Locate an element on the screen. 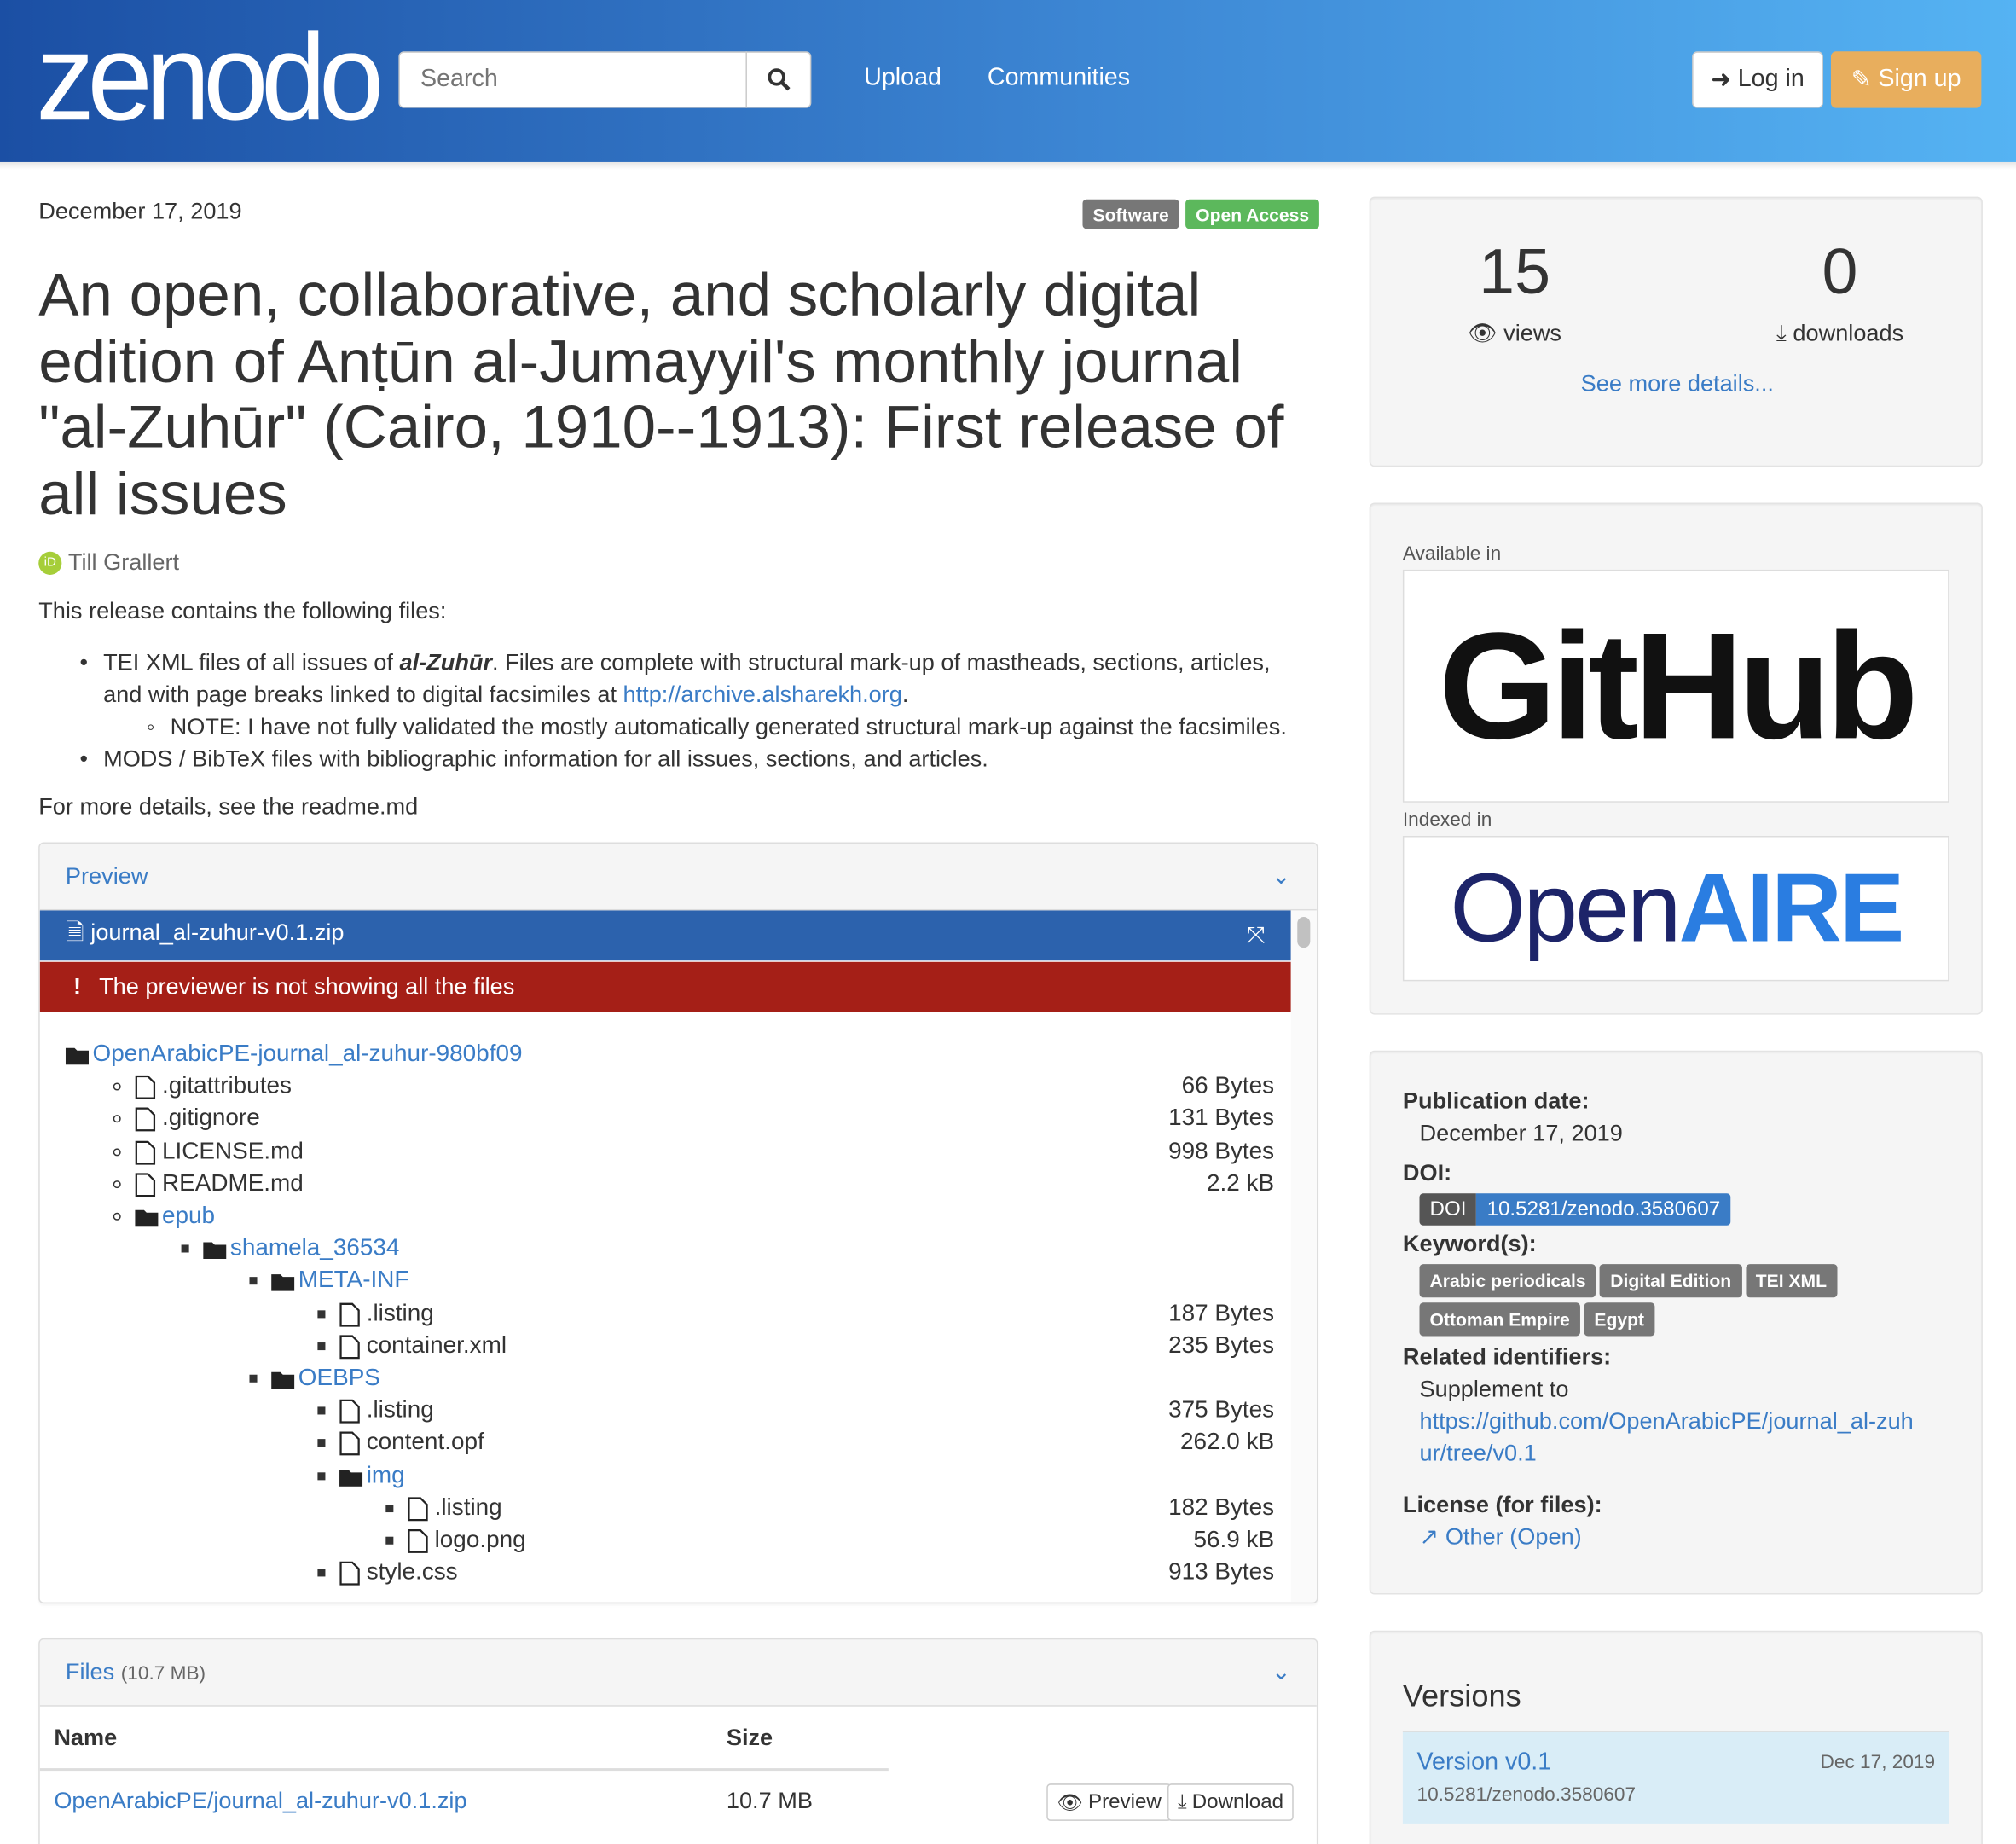 The width and height of the screenshot is (2016, 1844). nav-communities: Communities is located at coordinates (1059, 78).